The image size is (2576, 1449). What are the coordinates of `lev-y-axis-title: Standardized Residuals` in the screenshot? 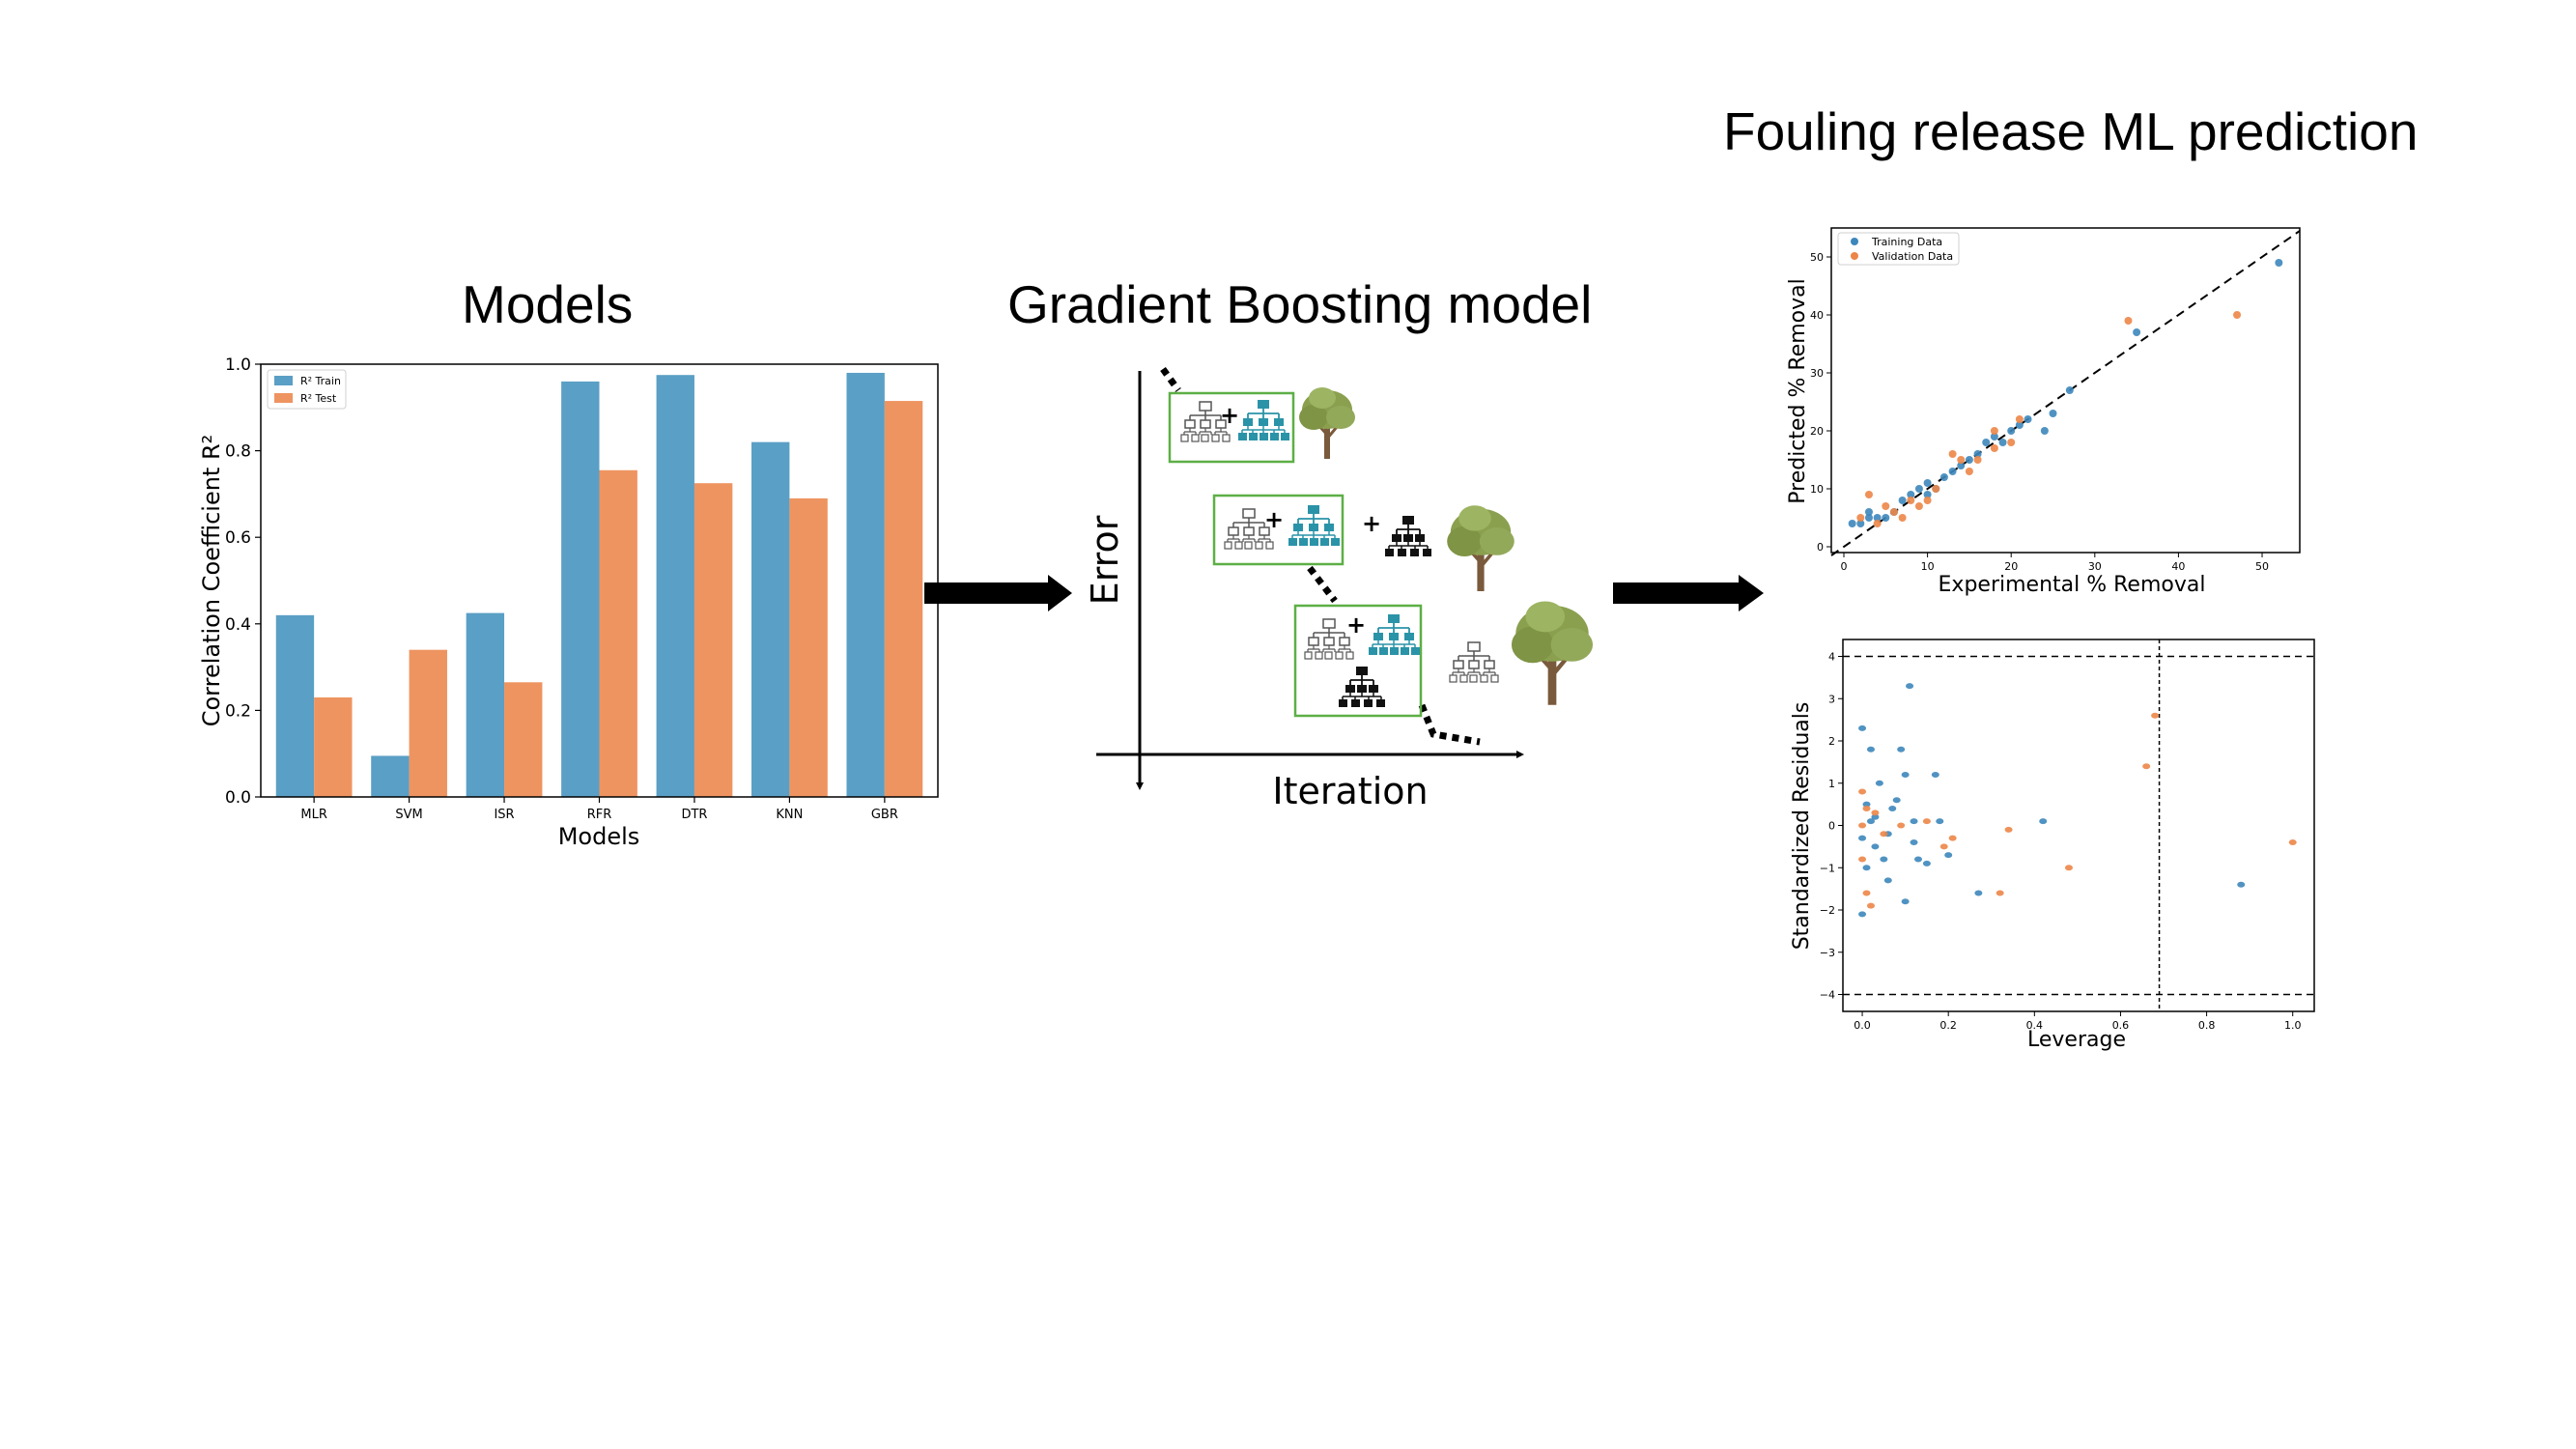 It's located at (1802, 826).